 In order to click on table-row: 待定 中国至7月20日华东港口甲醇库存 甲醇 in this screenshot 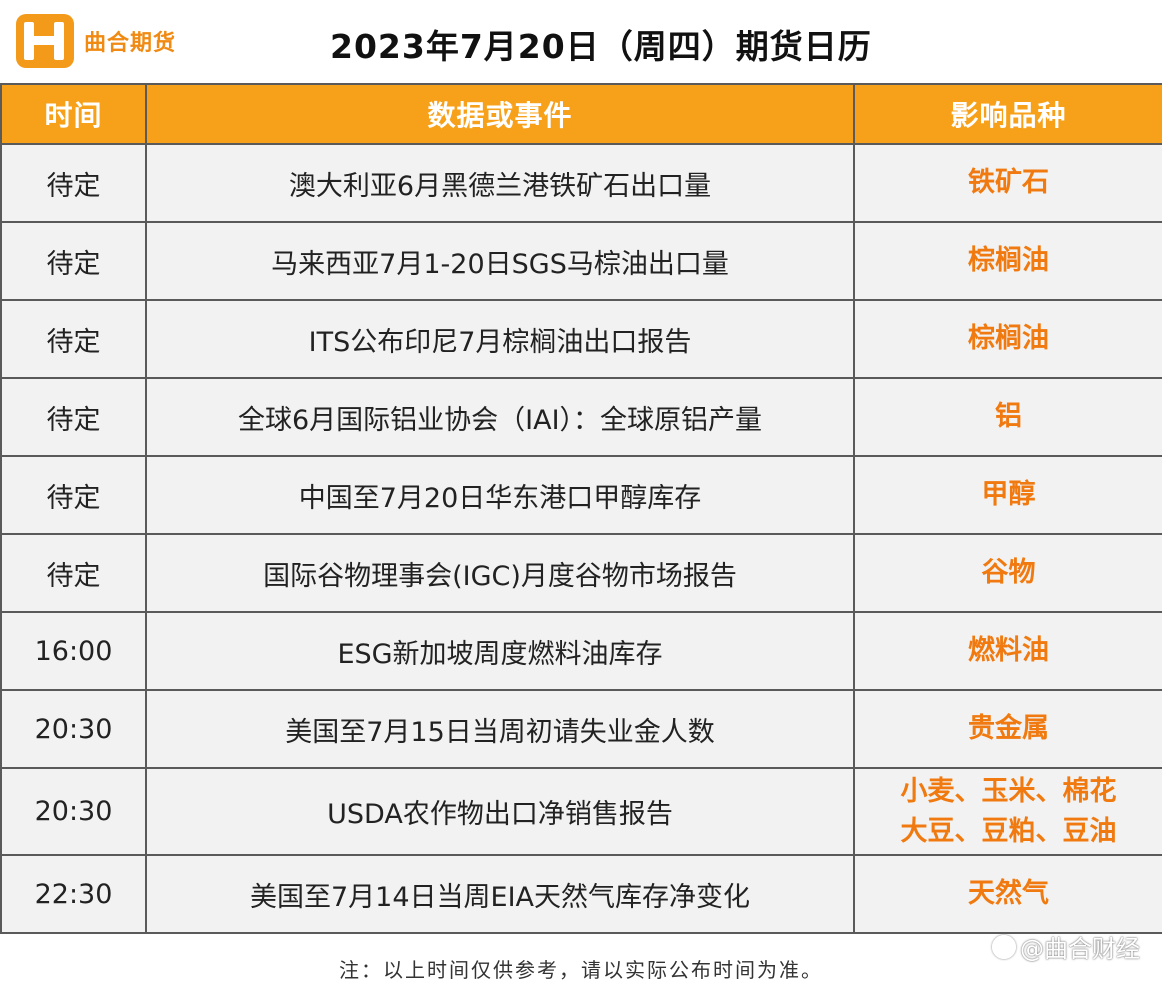, I will do `click(581, 495)`.